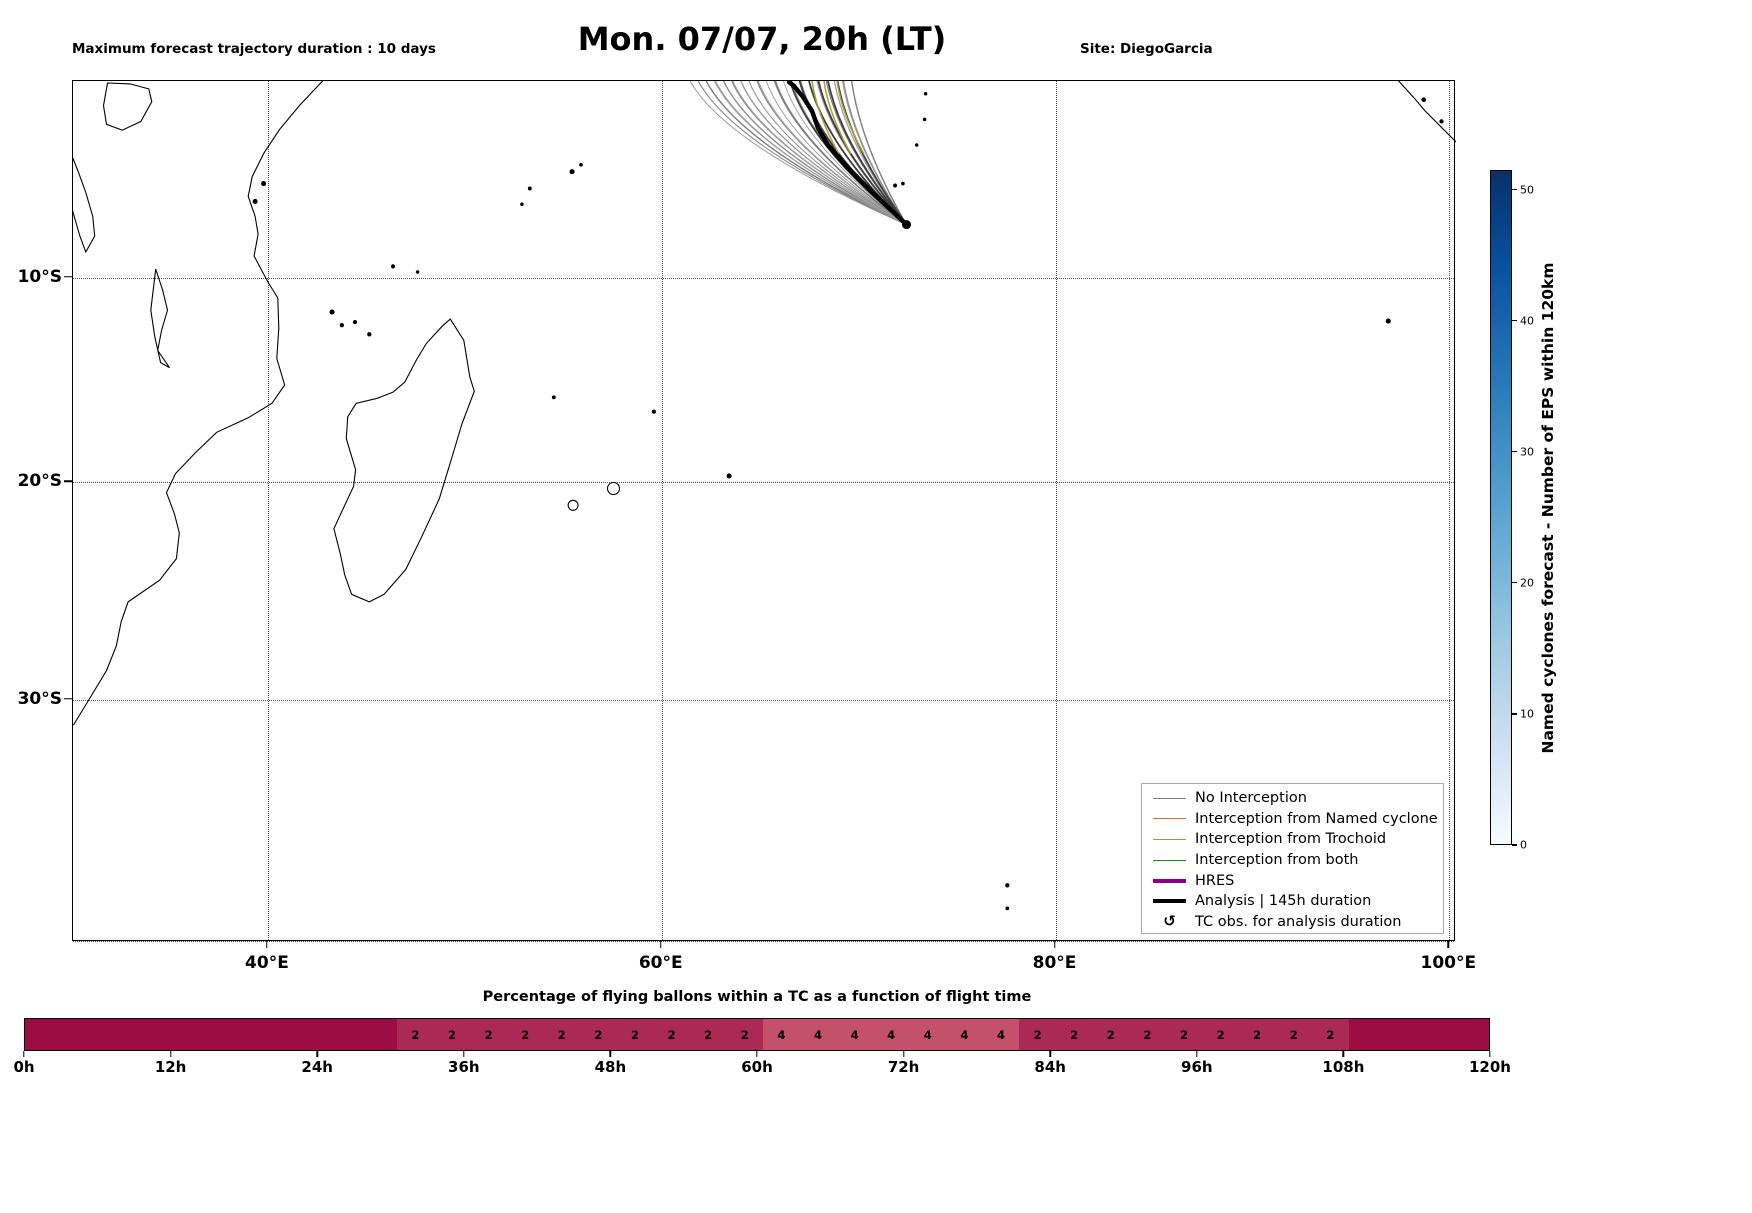 This screenshot has height=1213, width=1752. I want to click on colorbar-tick-label: 10, so click(1527, 714).